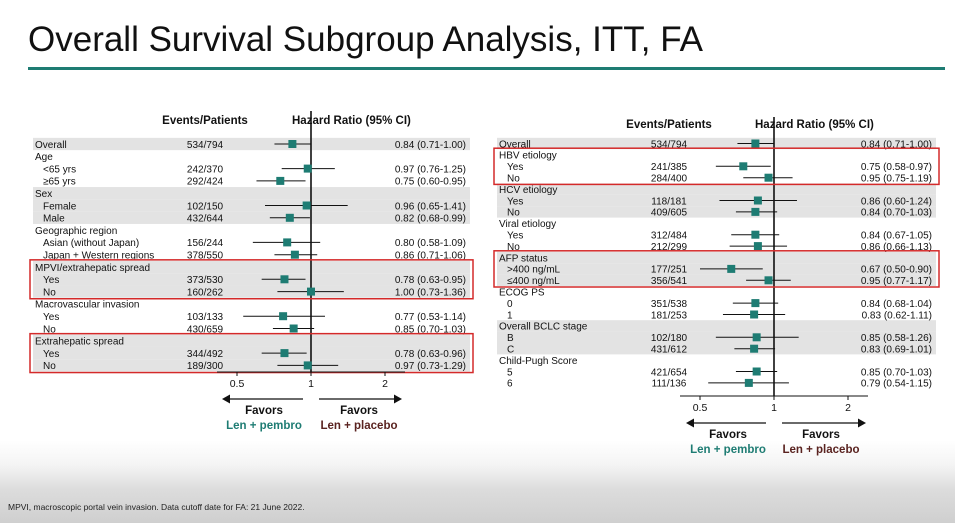 Image resolution: width=955 pixels, height=523 pixels. I want to click on events-patients: 284/400, so click(669, 179).